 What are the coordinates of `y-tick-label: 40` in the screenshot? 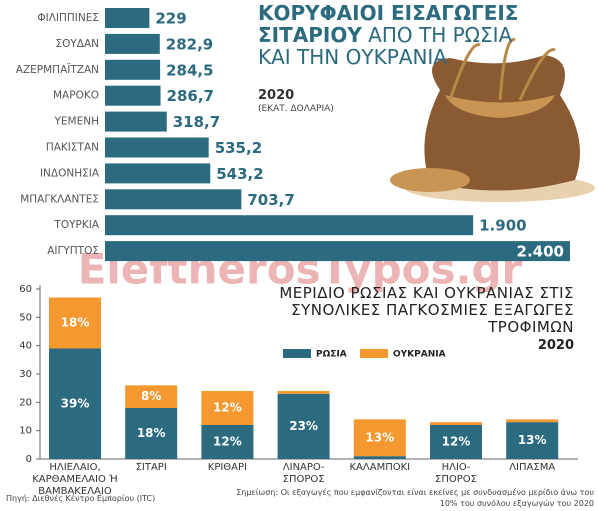 It's located at (25, 346).